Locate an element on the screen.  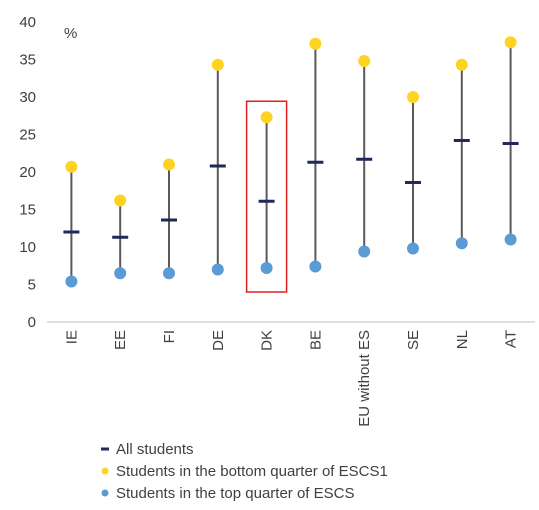
unit-label: % is located at coordinates (70, 33).